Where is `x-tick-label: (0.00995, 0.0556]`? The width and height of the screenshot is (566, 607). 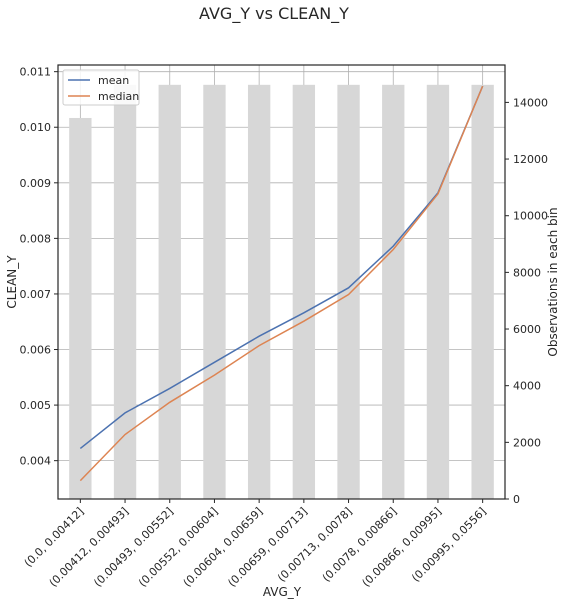
x-tick-label: (0.00995, 0.0556] is located at coordinates (449, 545).